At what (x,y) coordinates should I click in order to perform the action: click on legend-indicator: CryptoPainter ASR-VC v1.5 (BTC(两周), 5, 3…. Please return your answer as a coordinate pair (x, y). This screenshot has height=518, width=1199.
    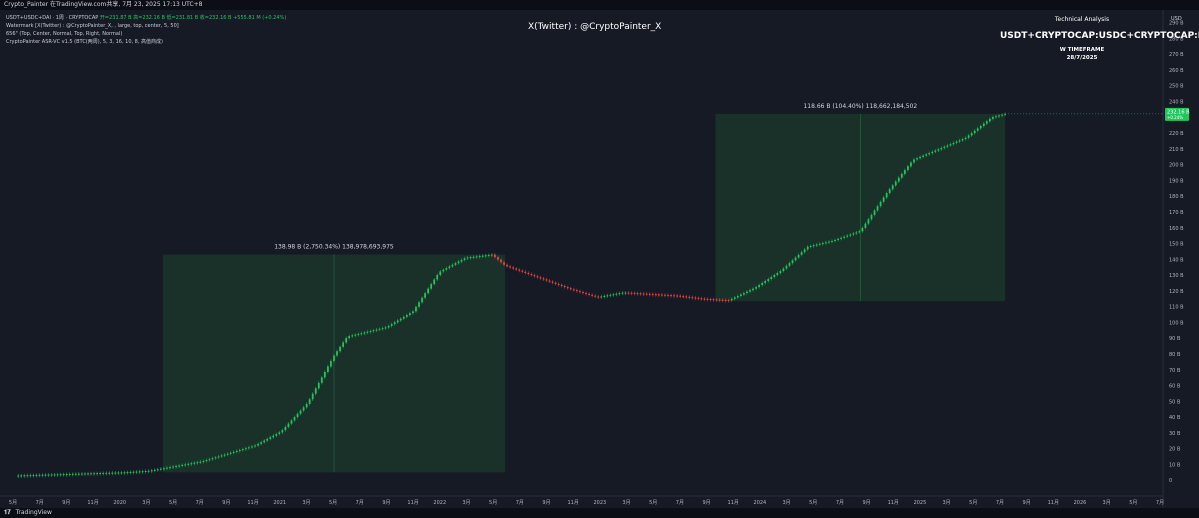
    Looking at the image, I should click on (84, 42).